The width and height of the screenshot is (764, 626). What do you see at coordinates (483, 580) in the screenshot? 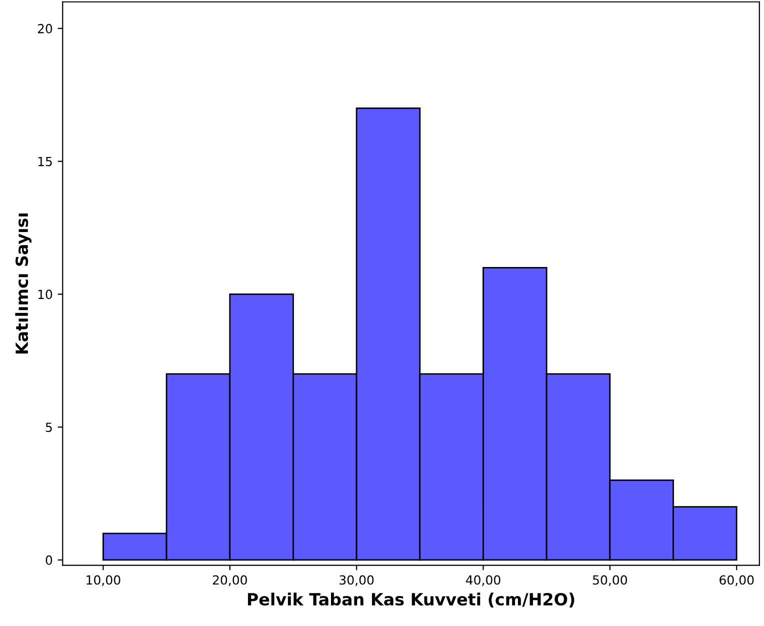
I see `x-tick-label: 40,00` at bounding box center [483, 580].